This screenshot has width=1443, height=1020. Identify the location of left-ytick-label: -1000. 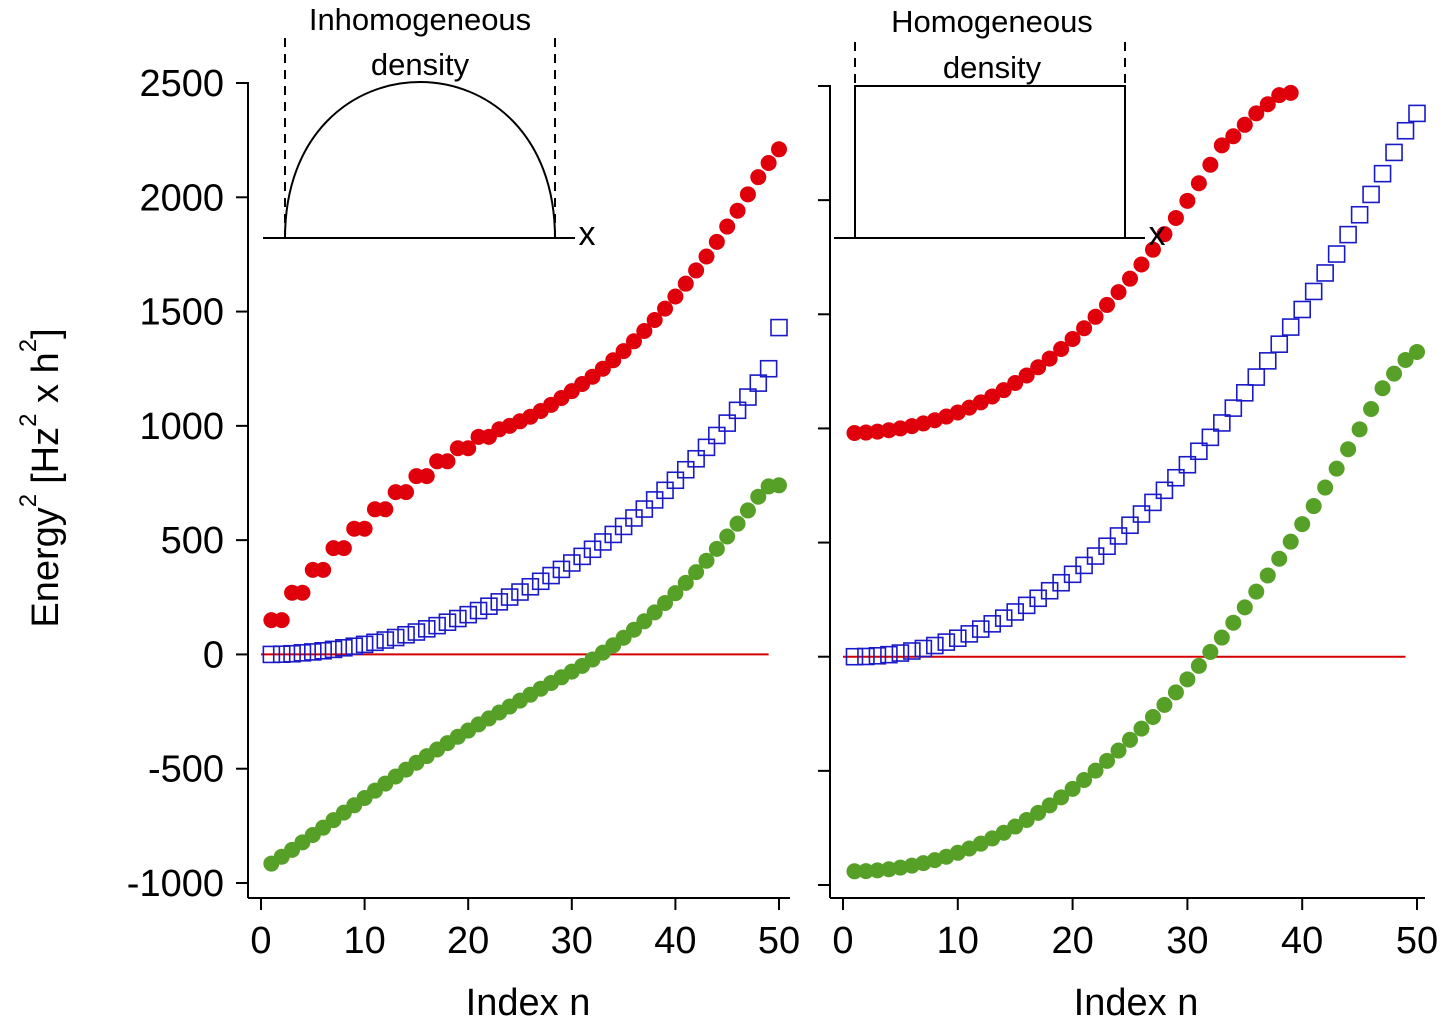
(175, 884).